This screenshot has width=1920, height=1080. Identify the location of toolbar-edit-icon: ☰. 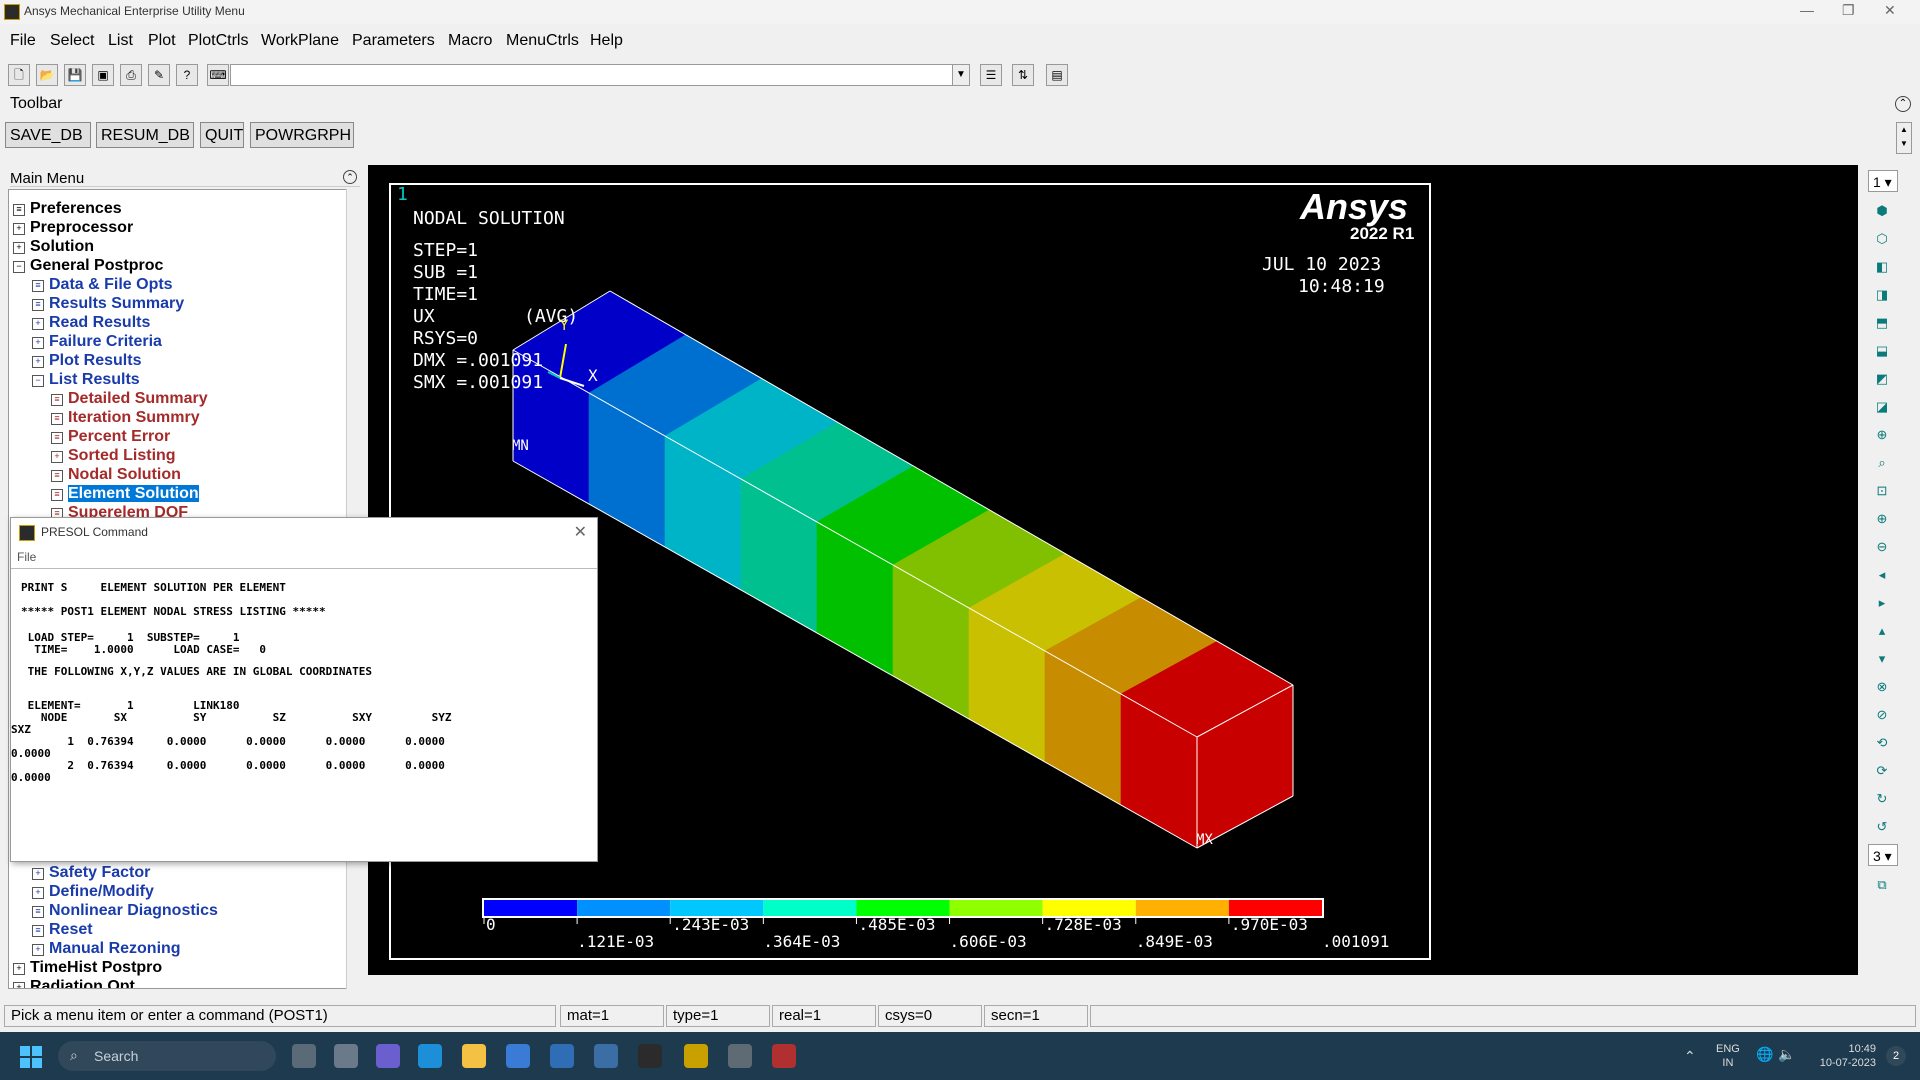
(991, 75).